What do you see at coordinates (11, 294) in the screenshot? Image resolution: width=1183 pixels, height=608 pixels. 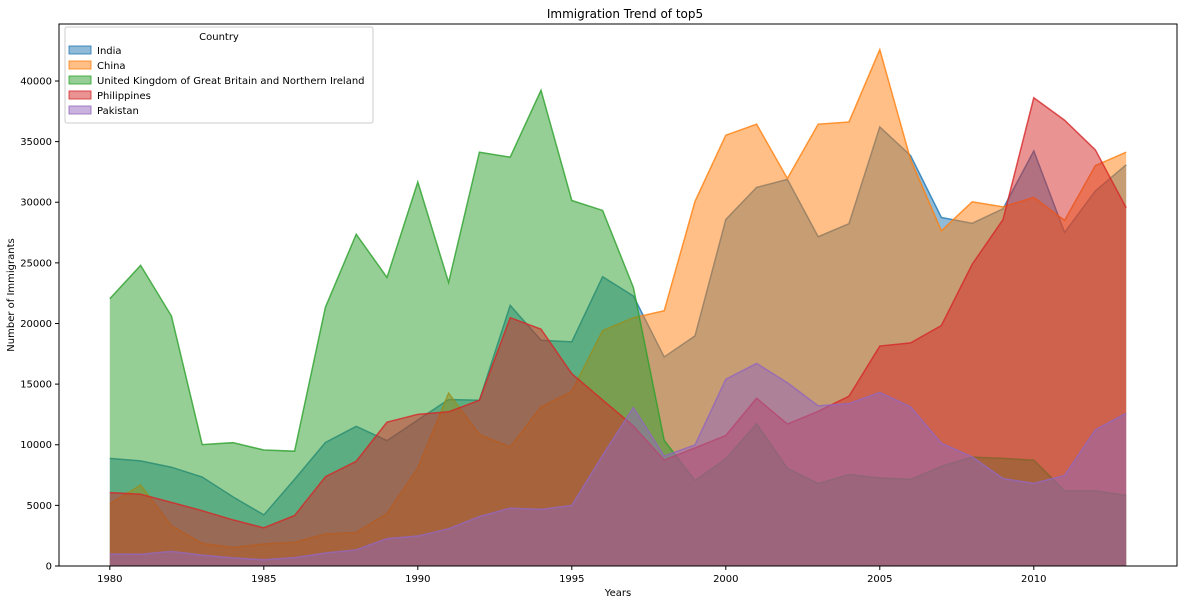 I see `y-axis-label: Number of Immigrants` at bounding box center [11, 294].